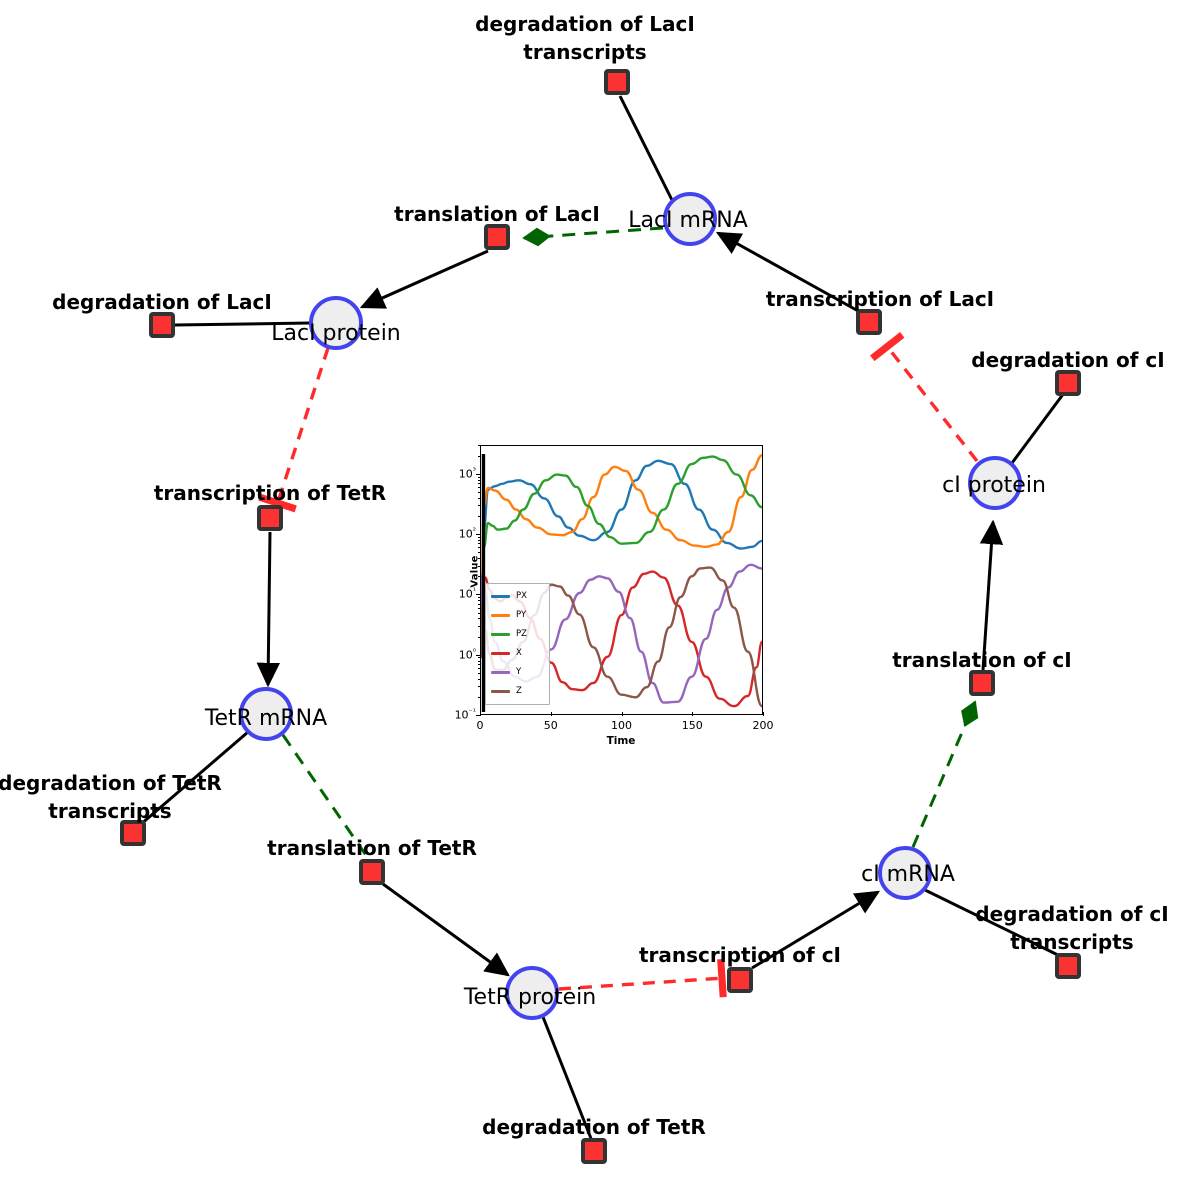 Image resolution: width=1189 pixels, height=1200 pixels. What do you see at coordinates (532, 993) in the screenshot?
I see `species-node-tetr-protein` at bounding box center [532, 993].